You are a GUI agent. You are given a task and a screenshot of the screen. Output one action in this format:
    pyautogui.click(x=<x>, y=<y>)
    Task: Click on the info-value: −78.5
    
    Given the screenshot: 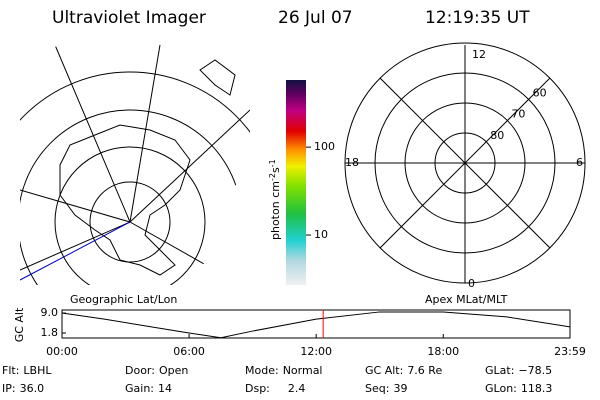 What is the action you would take?
    pyautogui.click(x=535, y=370)
    